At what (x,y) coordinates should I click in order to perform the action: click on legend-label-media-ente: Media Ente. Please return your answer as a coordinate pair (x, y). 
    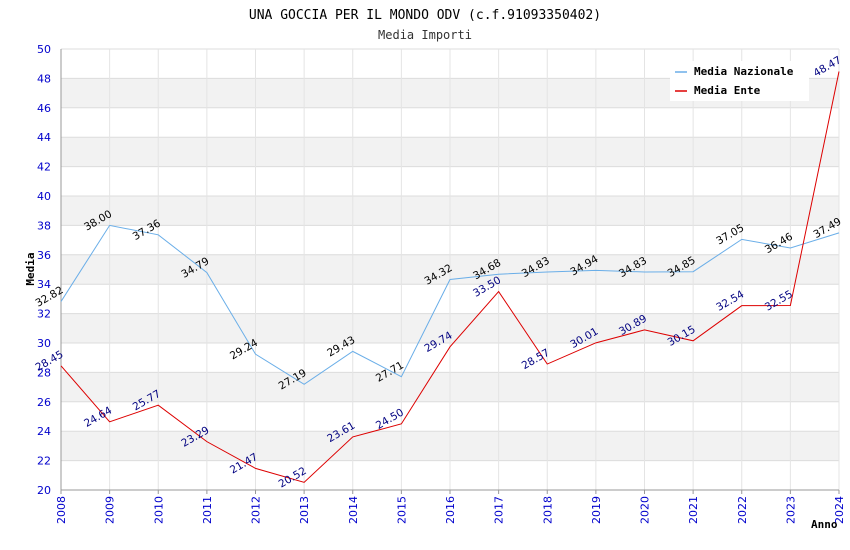
    Looking at the image, I should click on (727, 90).